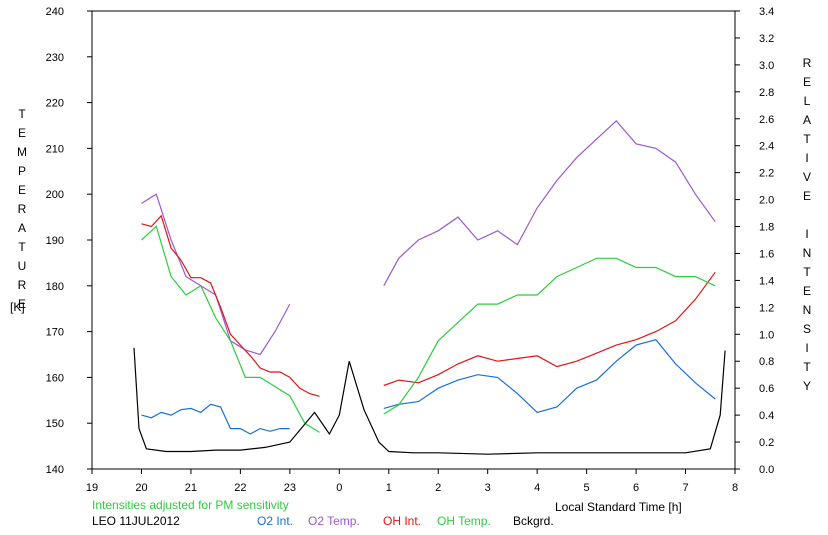 The height and width of the screenshot is (535, 828). Describe the element at coordinates (428, 387) in the screenshot. I see `series-line-o2-int` at that location.